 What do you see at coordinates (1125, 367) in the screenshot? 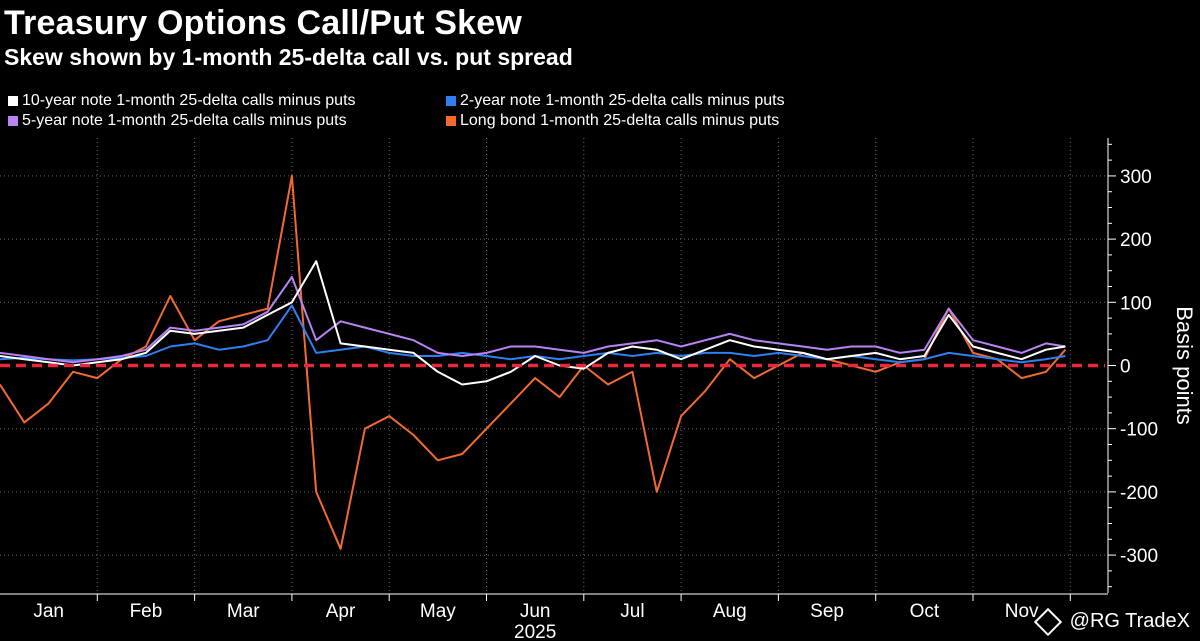
I see `y-tick-label: 0` at bounding box center [1125, 367].